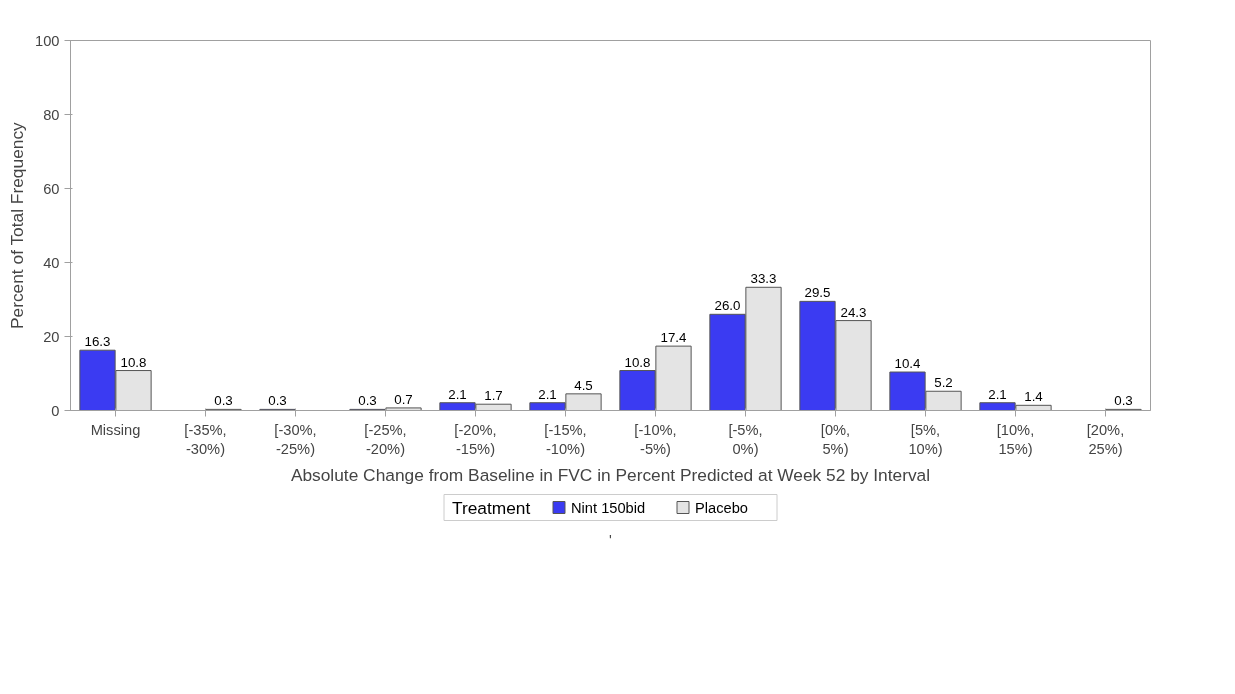 The height and width of the screenshot is (694, 1235). Describe the element at coordinates (115, 429) in the screenshot. I see `x-tick-label: Missing` at that location.